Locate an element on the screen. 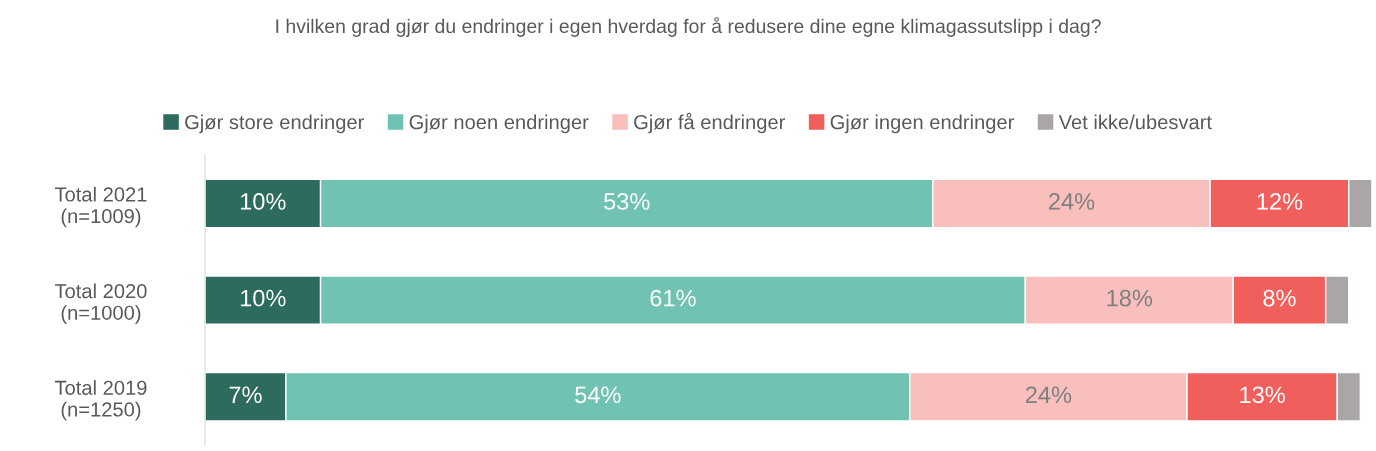  y-tick-label: Total 2021 (n=1009) is located at coordinates (100, 207).